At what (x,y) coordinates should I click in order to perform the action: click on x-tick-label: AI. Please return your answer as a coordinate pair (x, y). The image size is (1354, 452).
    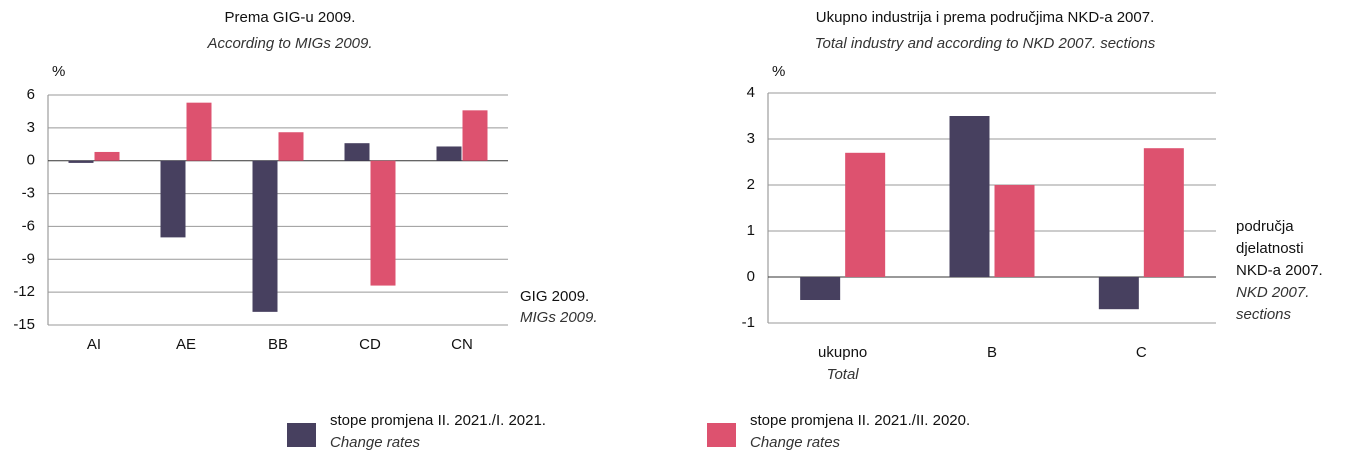
    Looking at the image, I should click on (94, 344).